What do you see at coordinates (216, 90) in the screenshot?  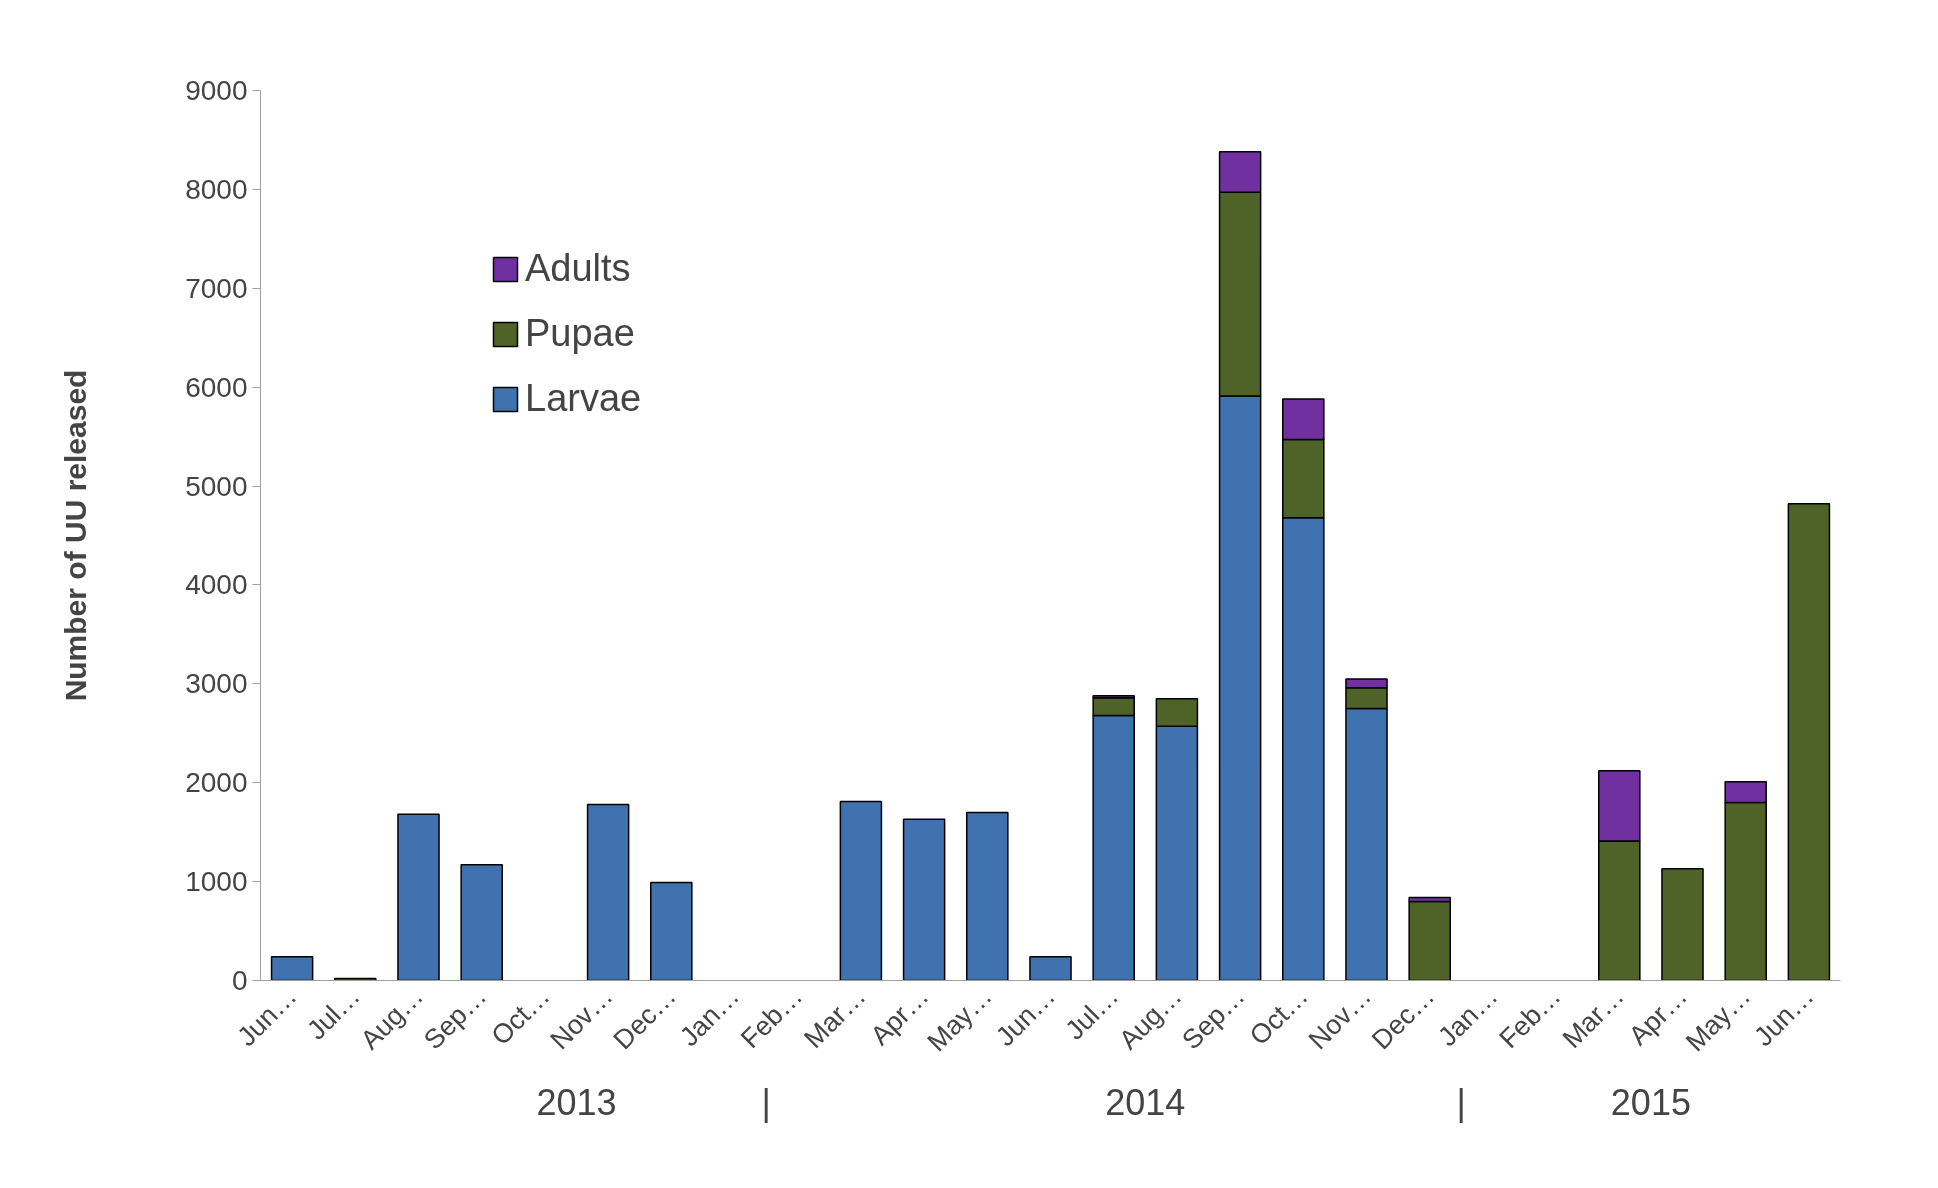 I see `y-tick-label: 9000` at bounding box center [216, 90].